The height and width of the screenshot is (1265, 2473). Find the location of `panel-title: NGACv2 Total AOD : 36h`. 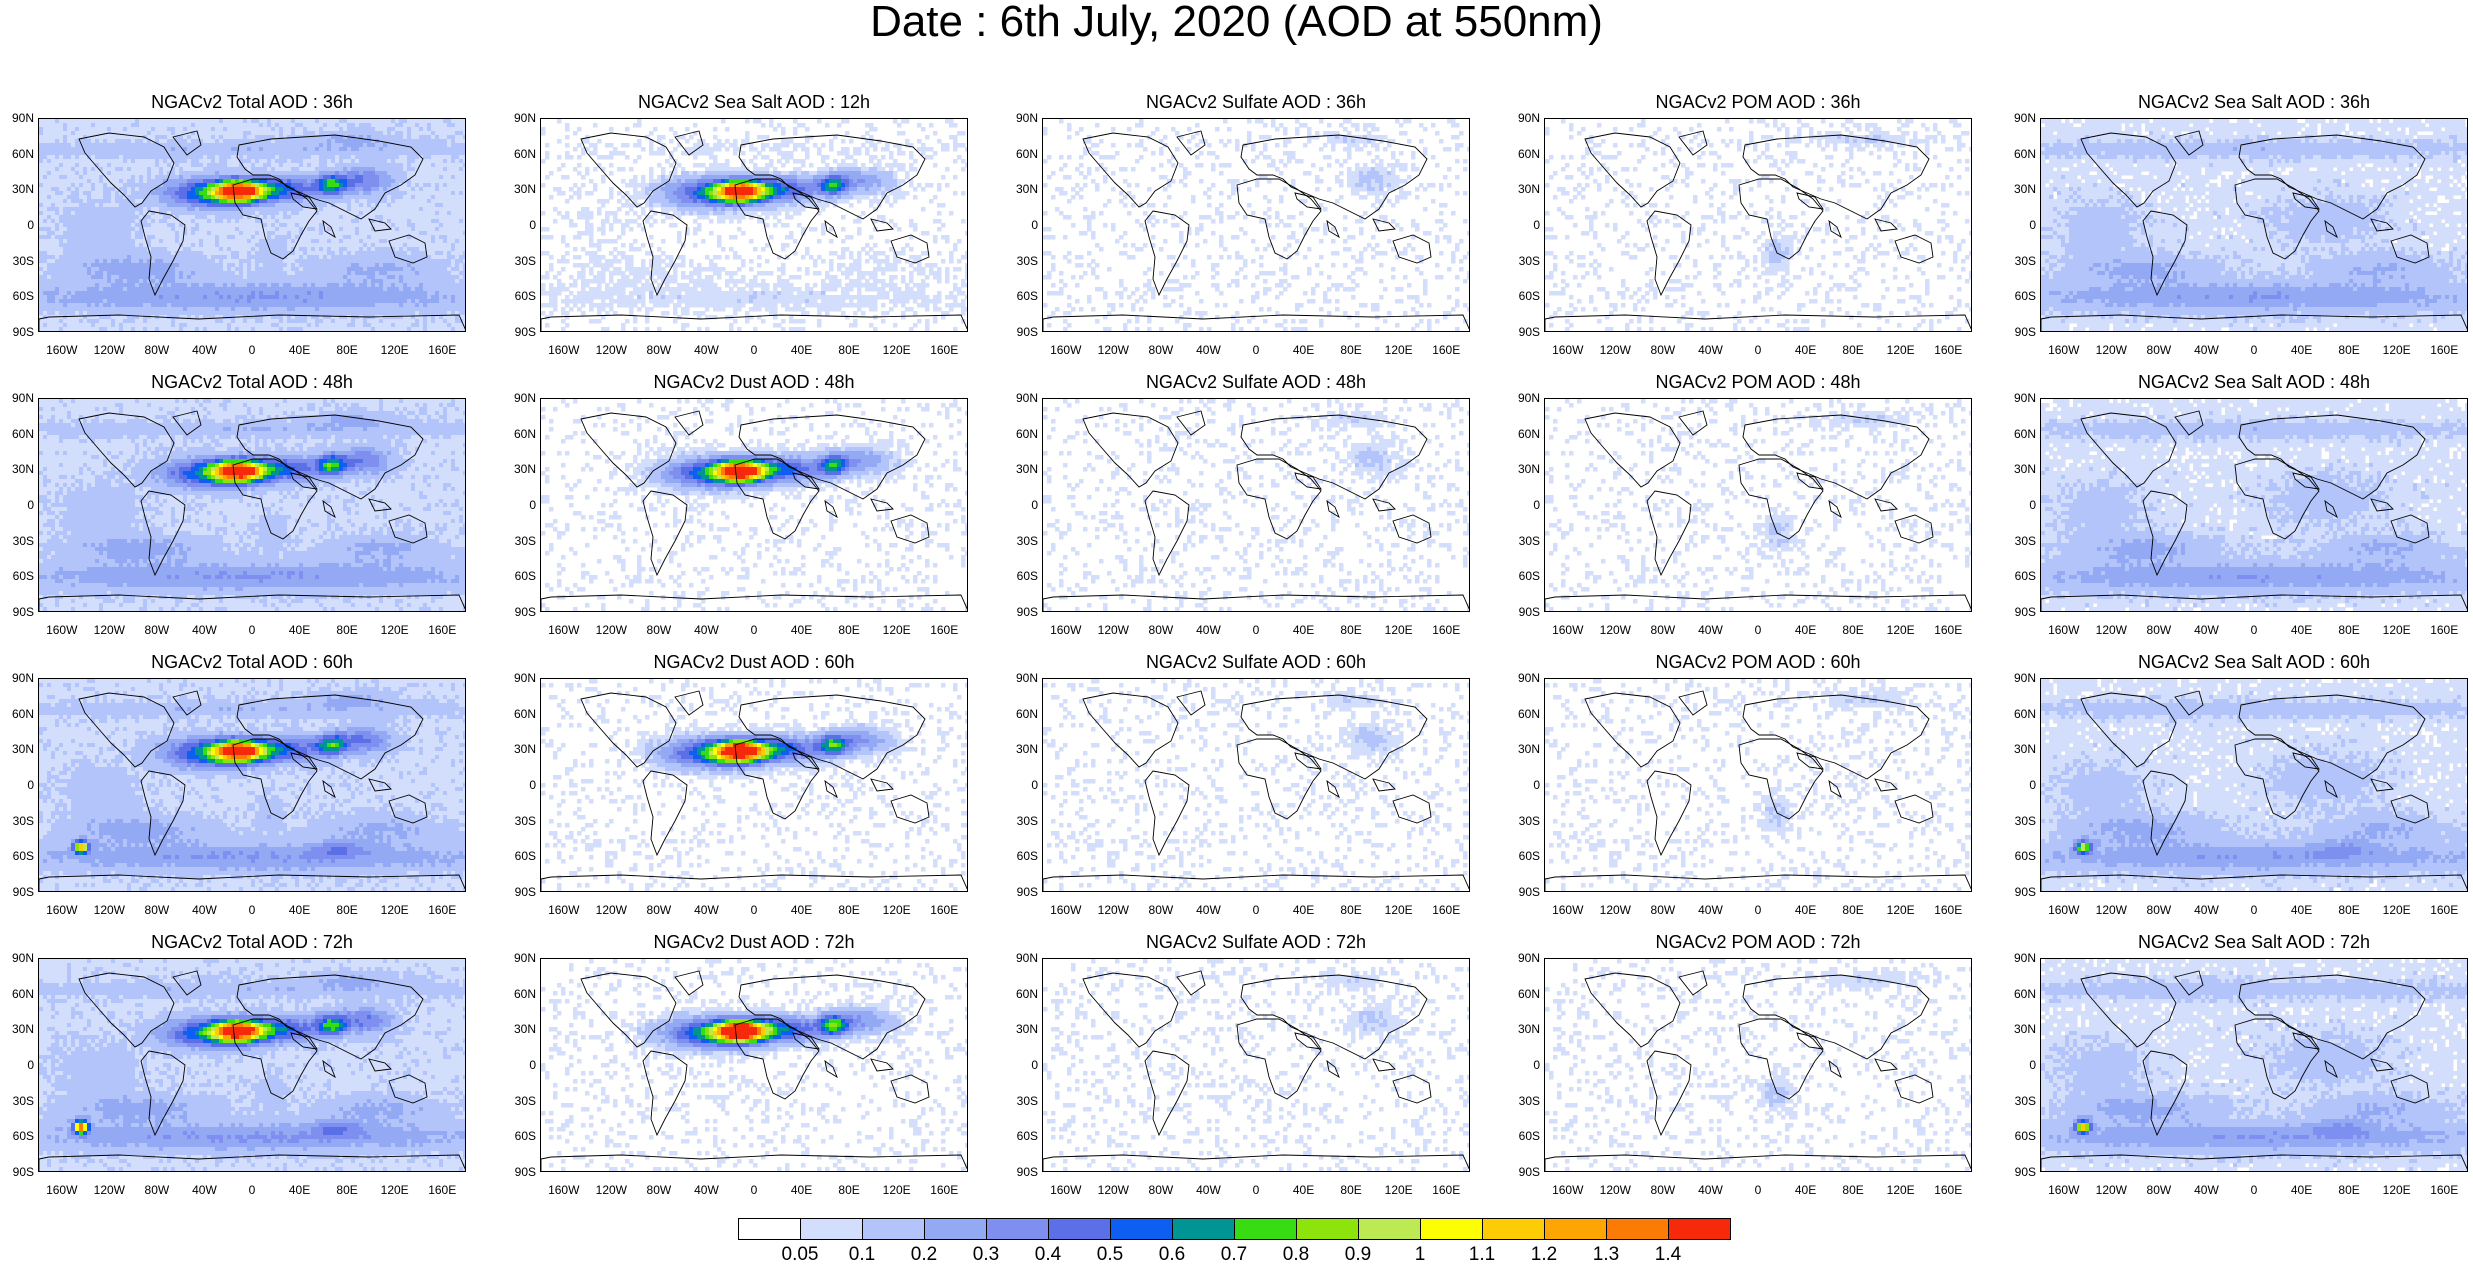

panel-title: NGACv2 Total AOD : 36h is located at coordinates (252, 102).